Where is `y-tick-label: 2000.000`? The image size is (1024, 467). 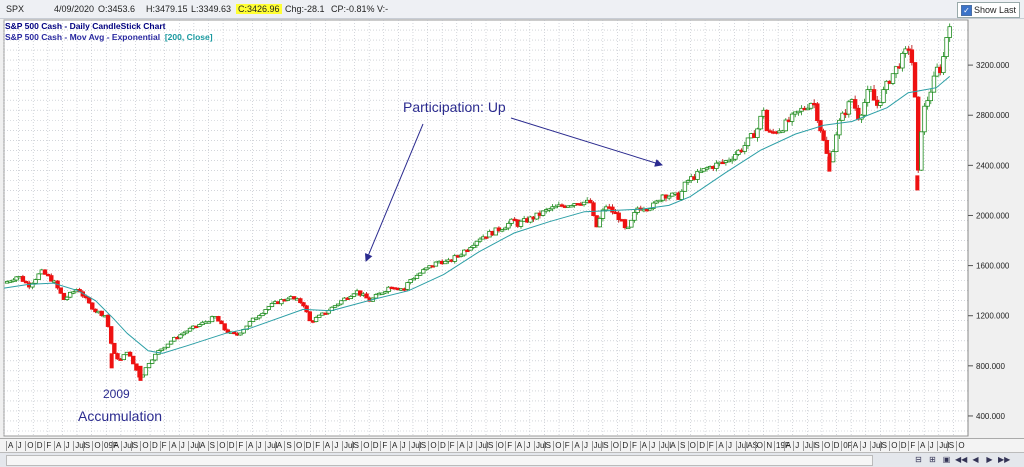 y-tick-label: 2000.000 is located at coordinates (993, 215).